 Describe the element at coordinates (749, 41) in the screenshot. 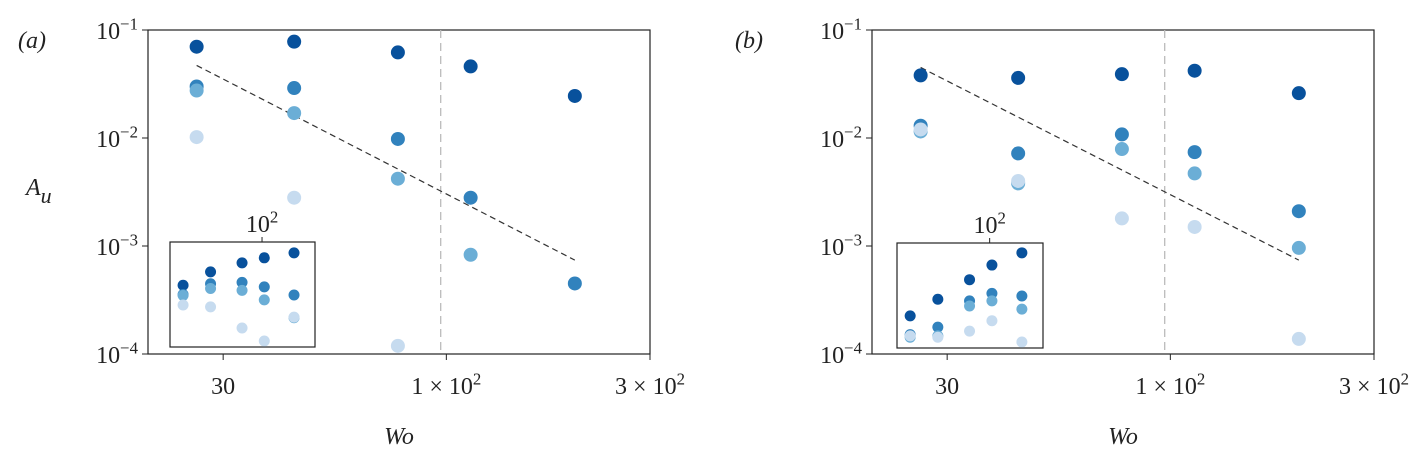

I see `panel-label: (b)` at that location.